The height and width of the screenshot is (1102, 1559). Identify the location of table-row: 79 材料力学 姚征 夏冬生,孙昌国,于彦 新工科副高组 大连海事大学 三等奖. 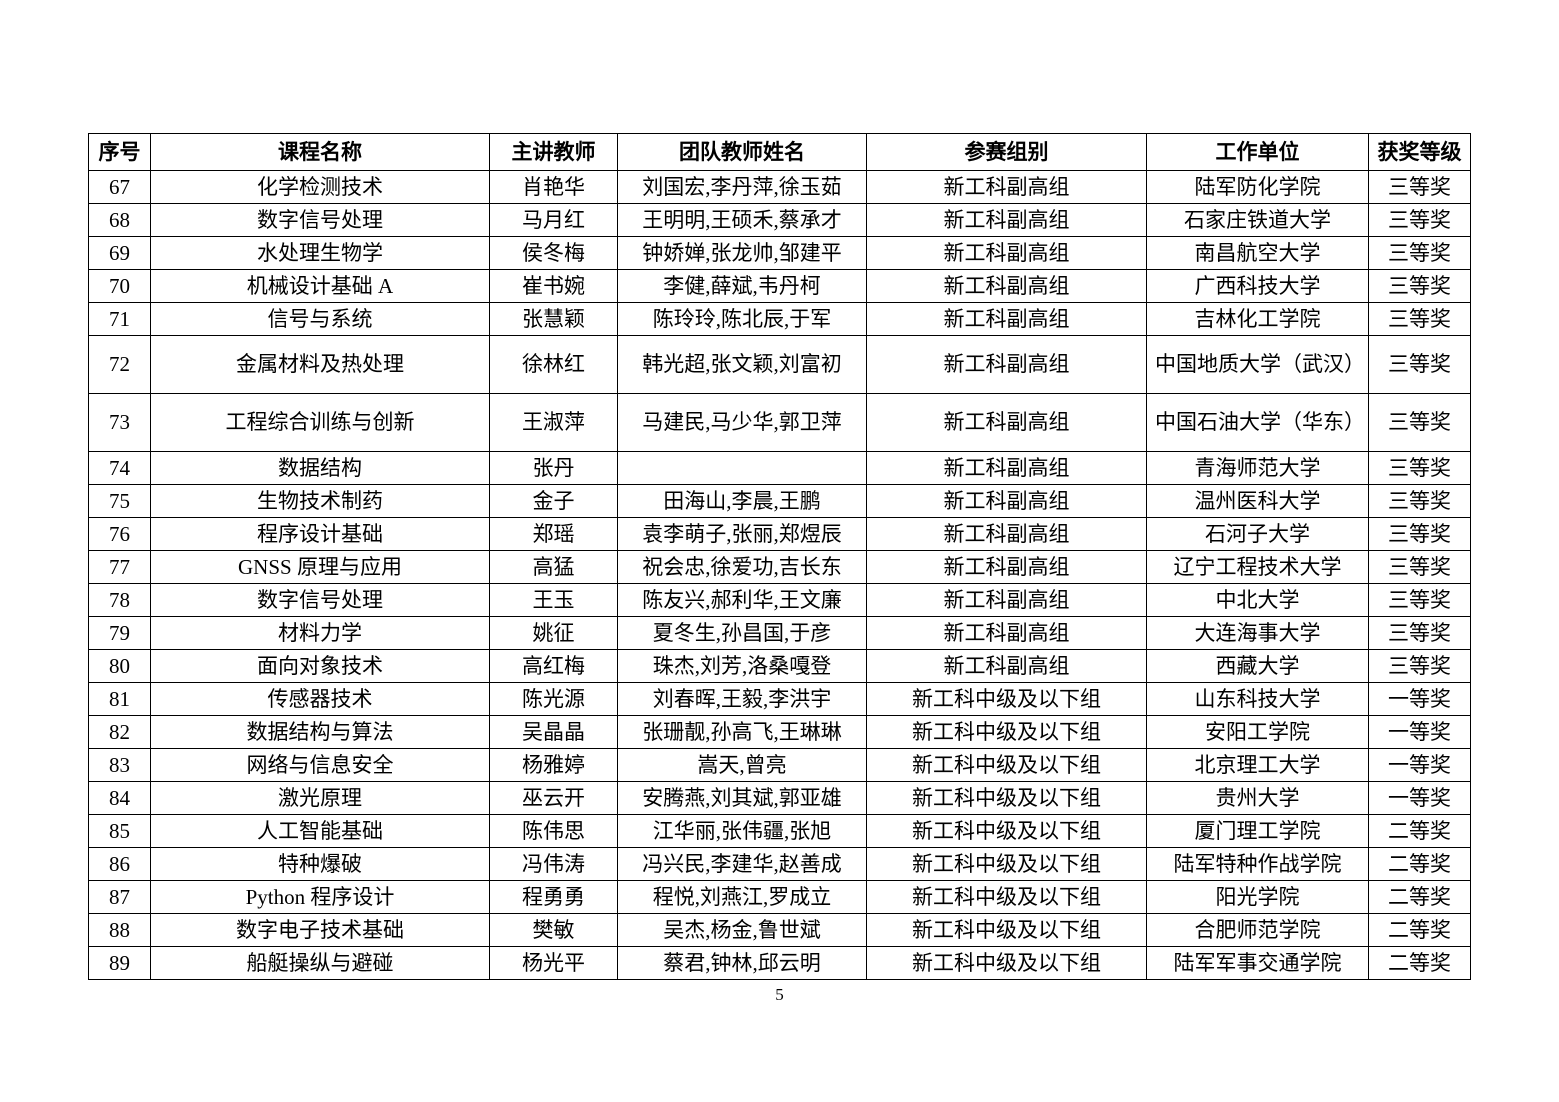
(779, 633).